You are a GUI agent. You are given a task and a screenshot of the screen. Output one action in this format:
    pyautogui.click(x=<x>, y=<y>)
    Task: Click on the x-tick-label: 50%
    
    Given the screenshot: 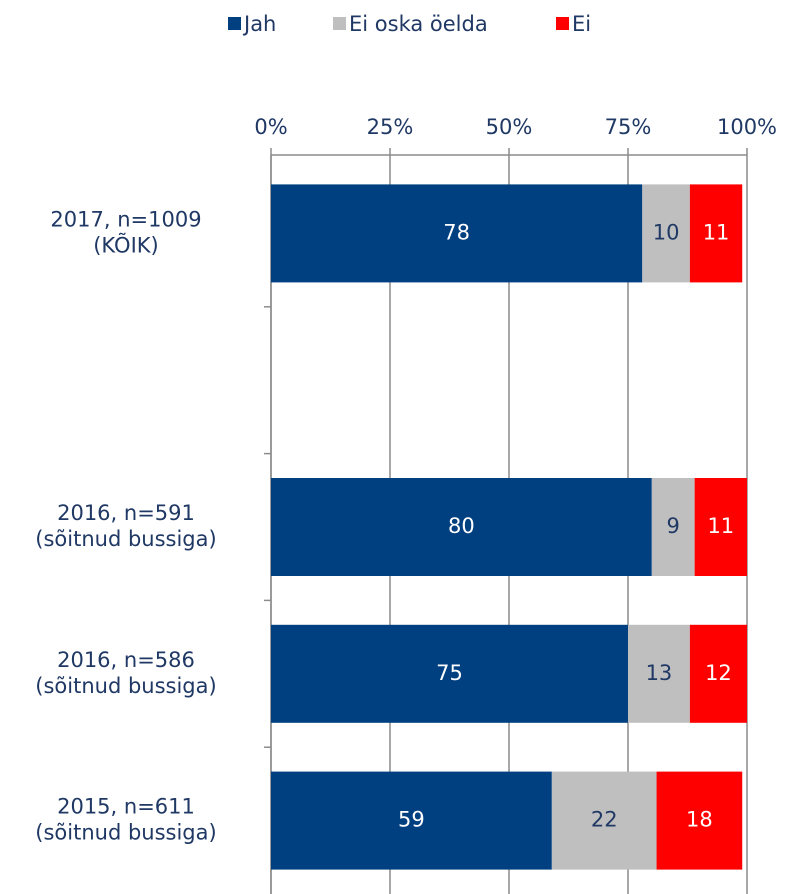 What is the action you would take?
    pyautogui.click(x=509, y=127)
    